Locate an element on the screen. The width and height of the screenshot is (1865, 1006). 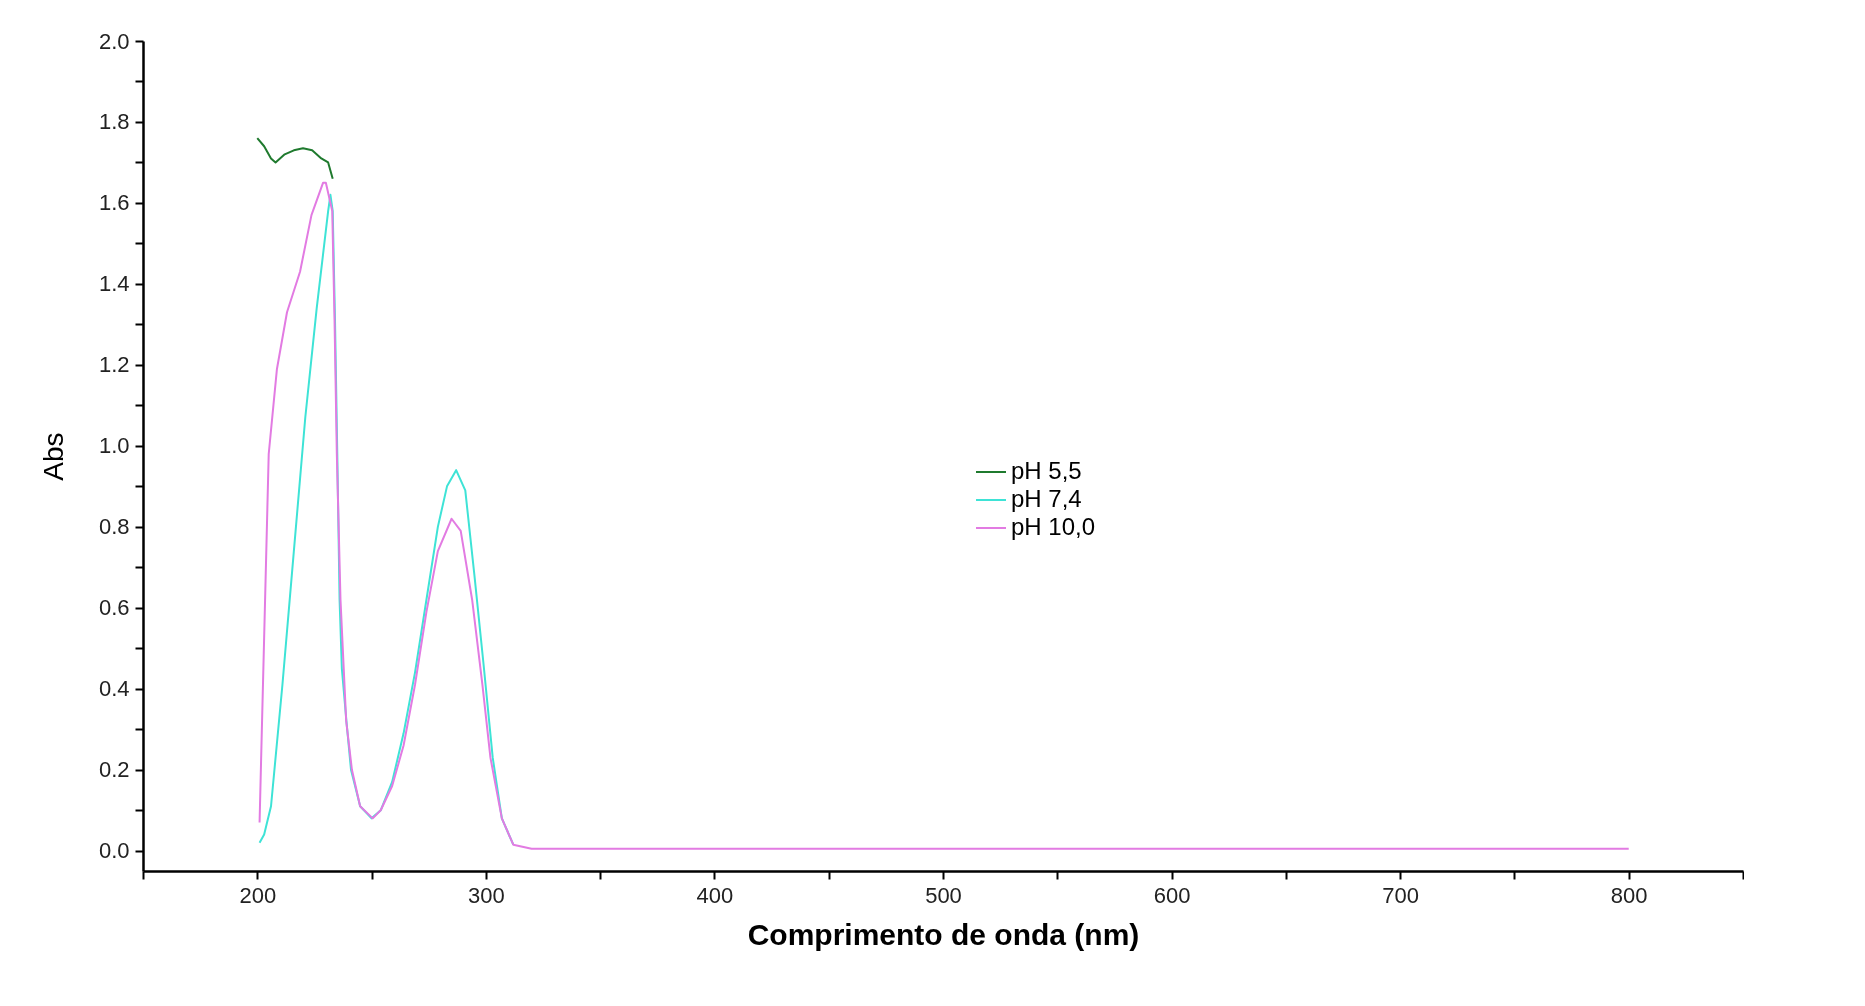
y-tick-label: 2.0 is located at coordinates (114, 41).